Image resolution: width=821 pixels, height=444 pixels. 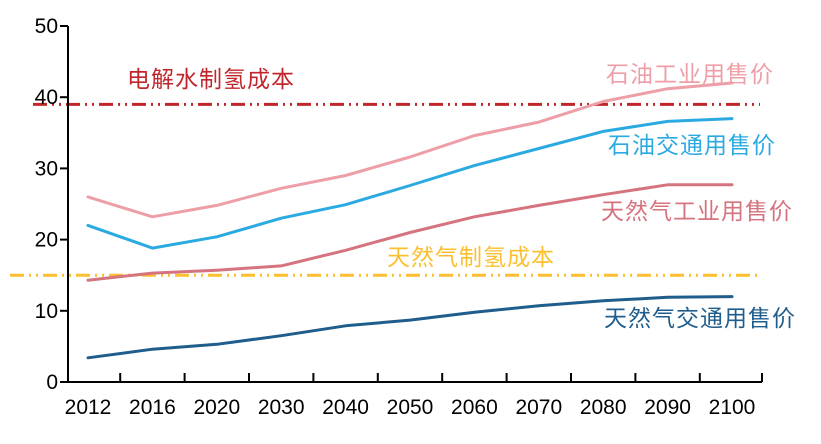 I want to click on series-label-gas-industry-price: 天然气工业用售价, so click(x=697, y=211).